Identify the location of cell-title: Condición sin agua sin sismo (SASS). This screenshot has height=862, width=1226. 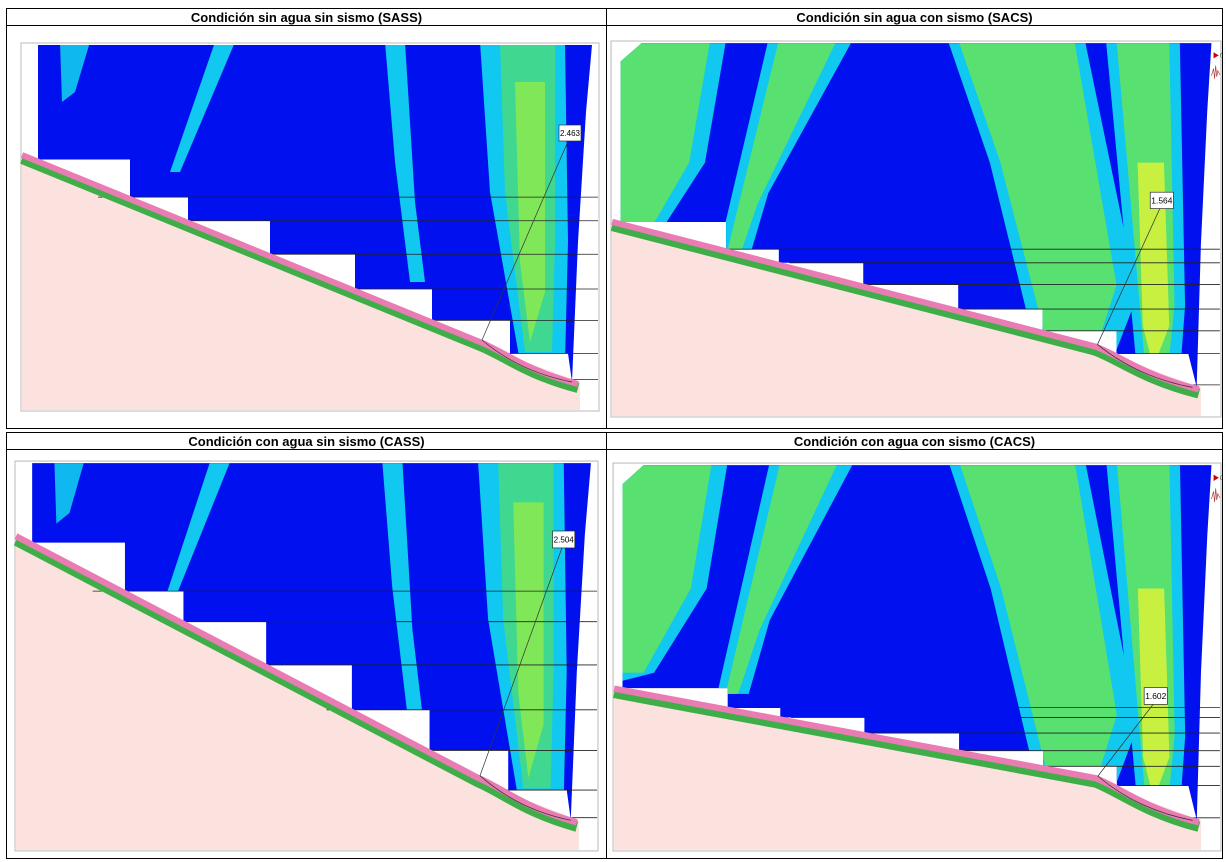
(306, 17).